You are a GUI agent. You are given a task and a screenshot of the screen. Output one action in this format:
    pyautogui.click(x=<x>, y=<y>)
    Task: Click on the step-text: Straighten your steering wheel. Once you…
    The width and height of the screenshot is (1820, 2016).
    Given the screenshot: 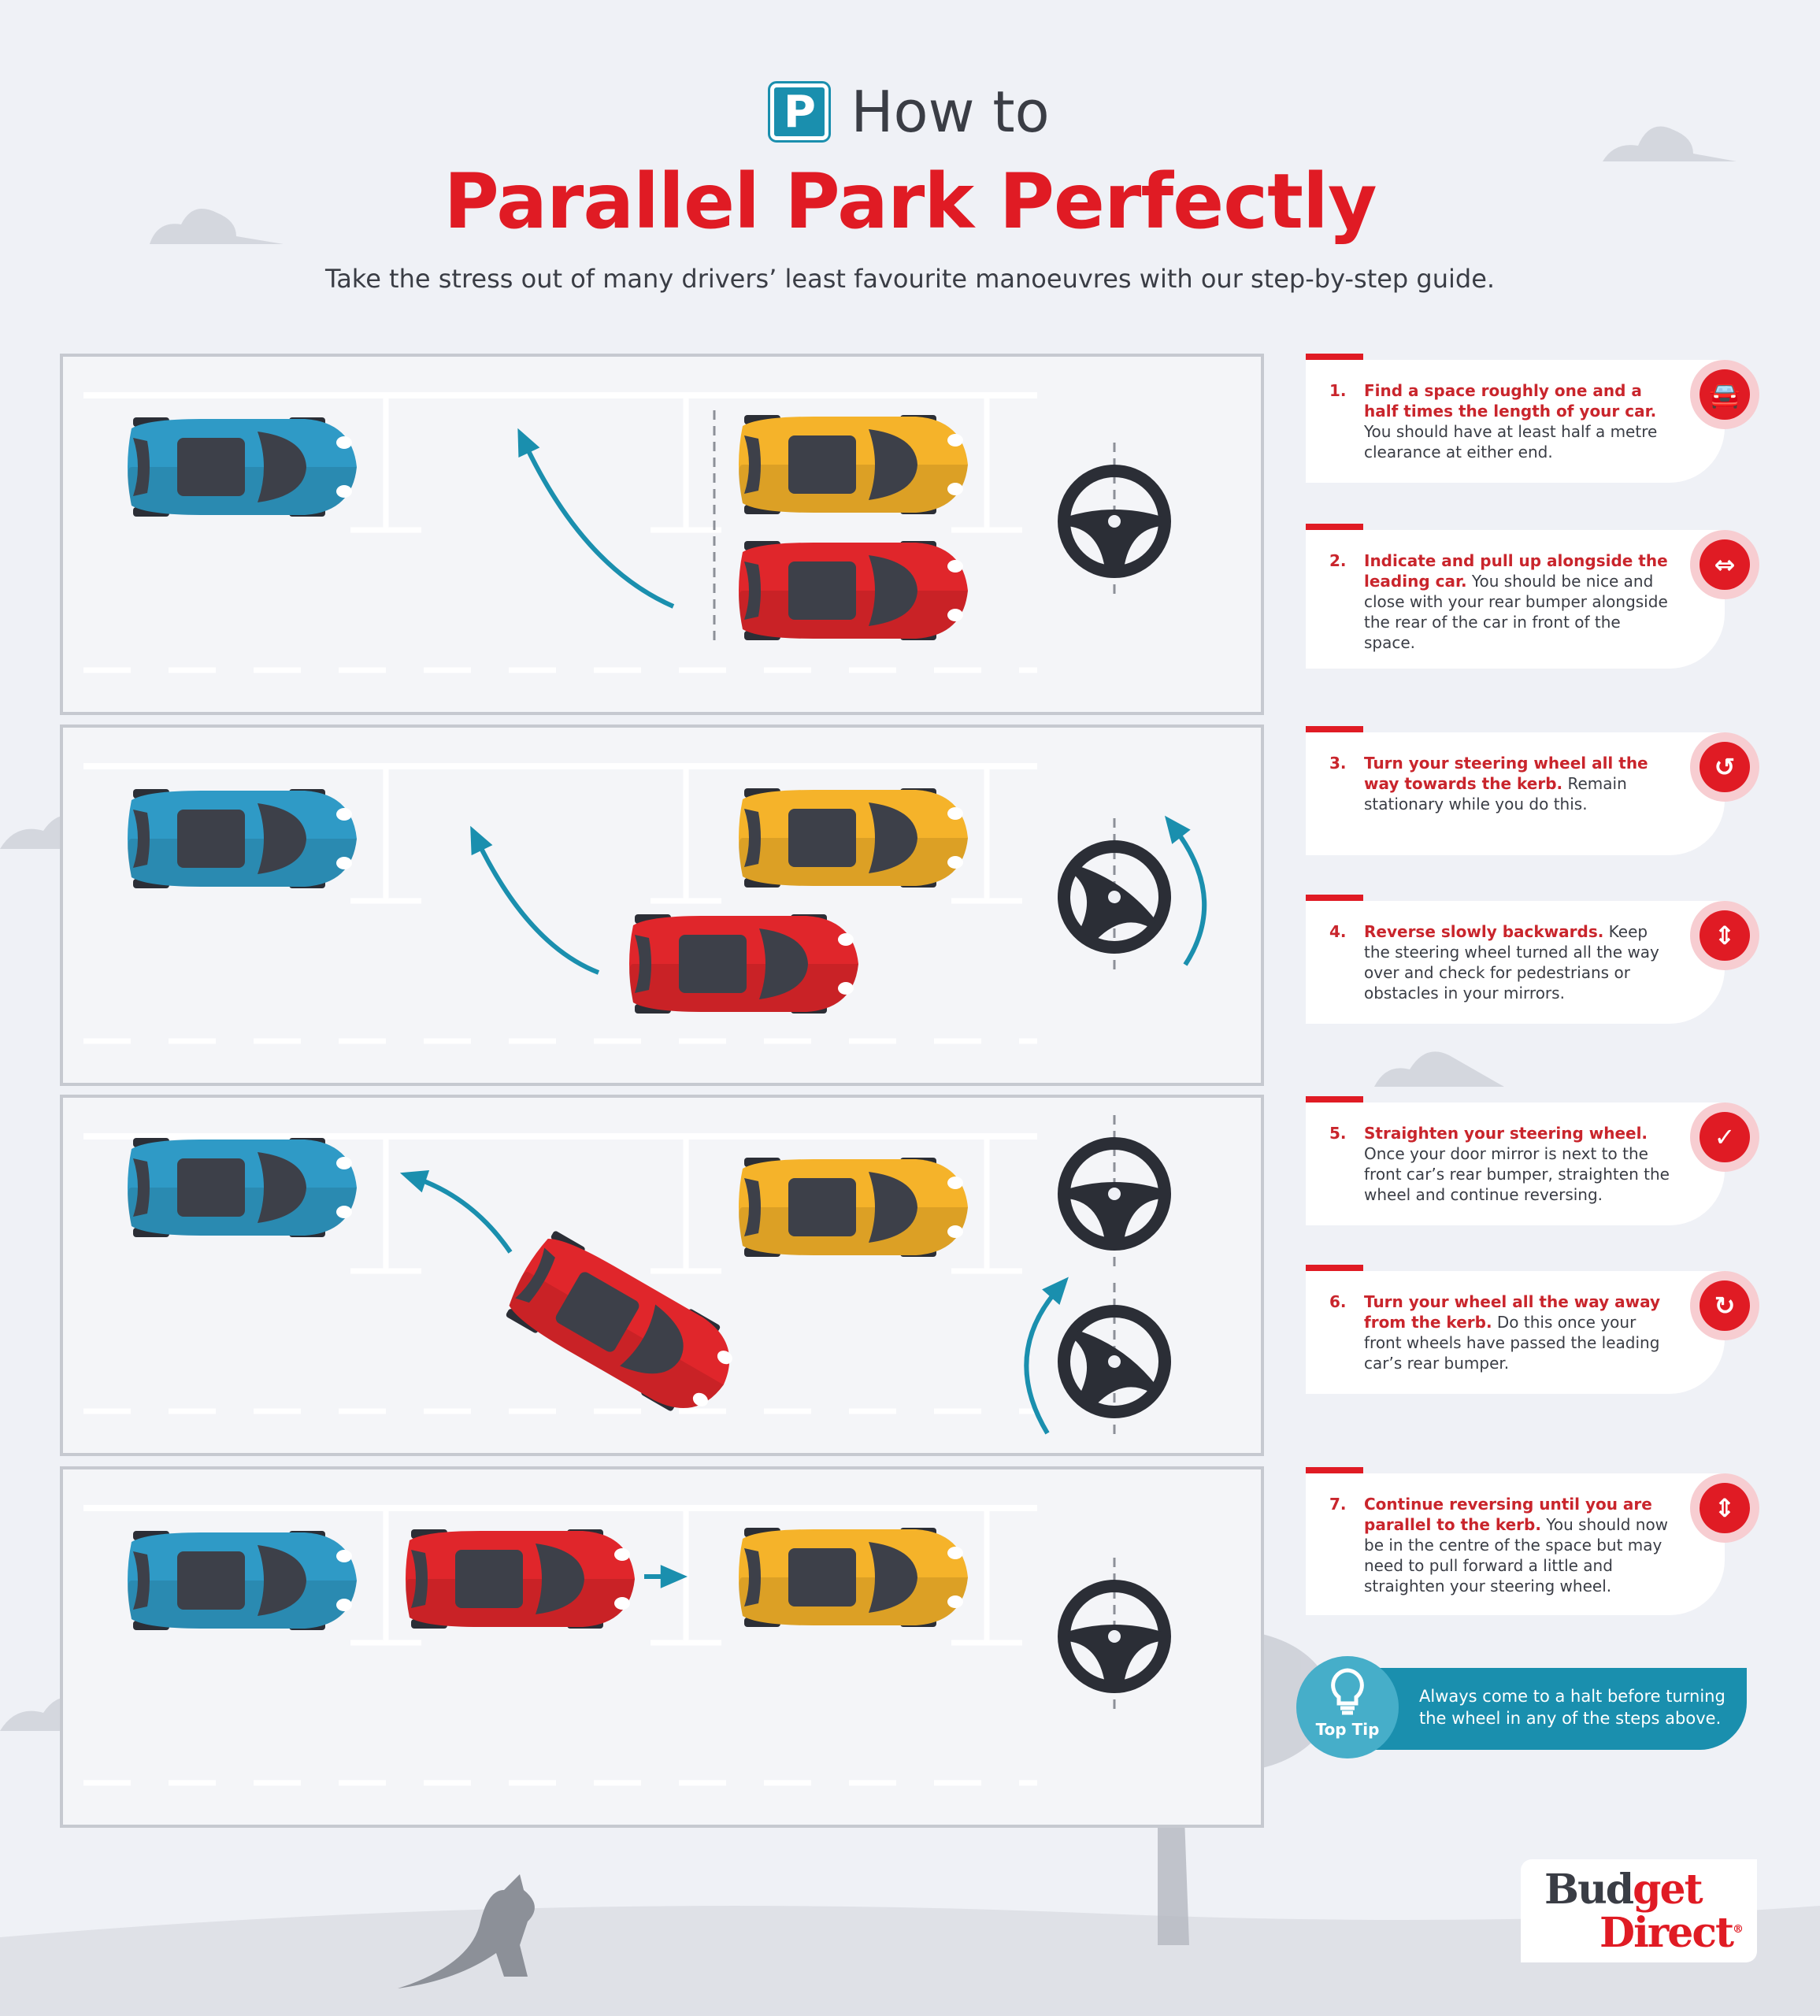 What is the action you would take?
    pyautogui.click(x=1517, y=1166)
    